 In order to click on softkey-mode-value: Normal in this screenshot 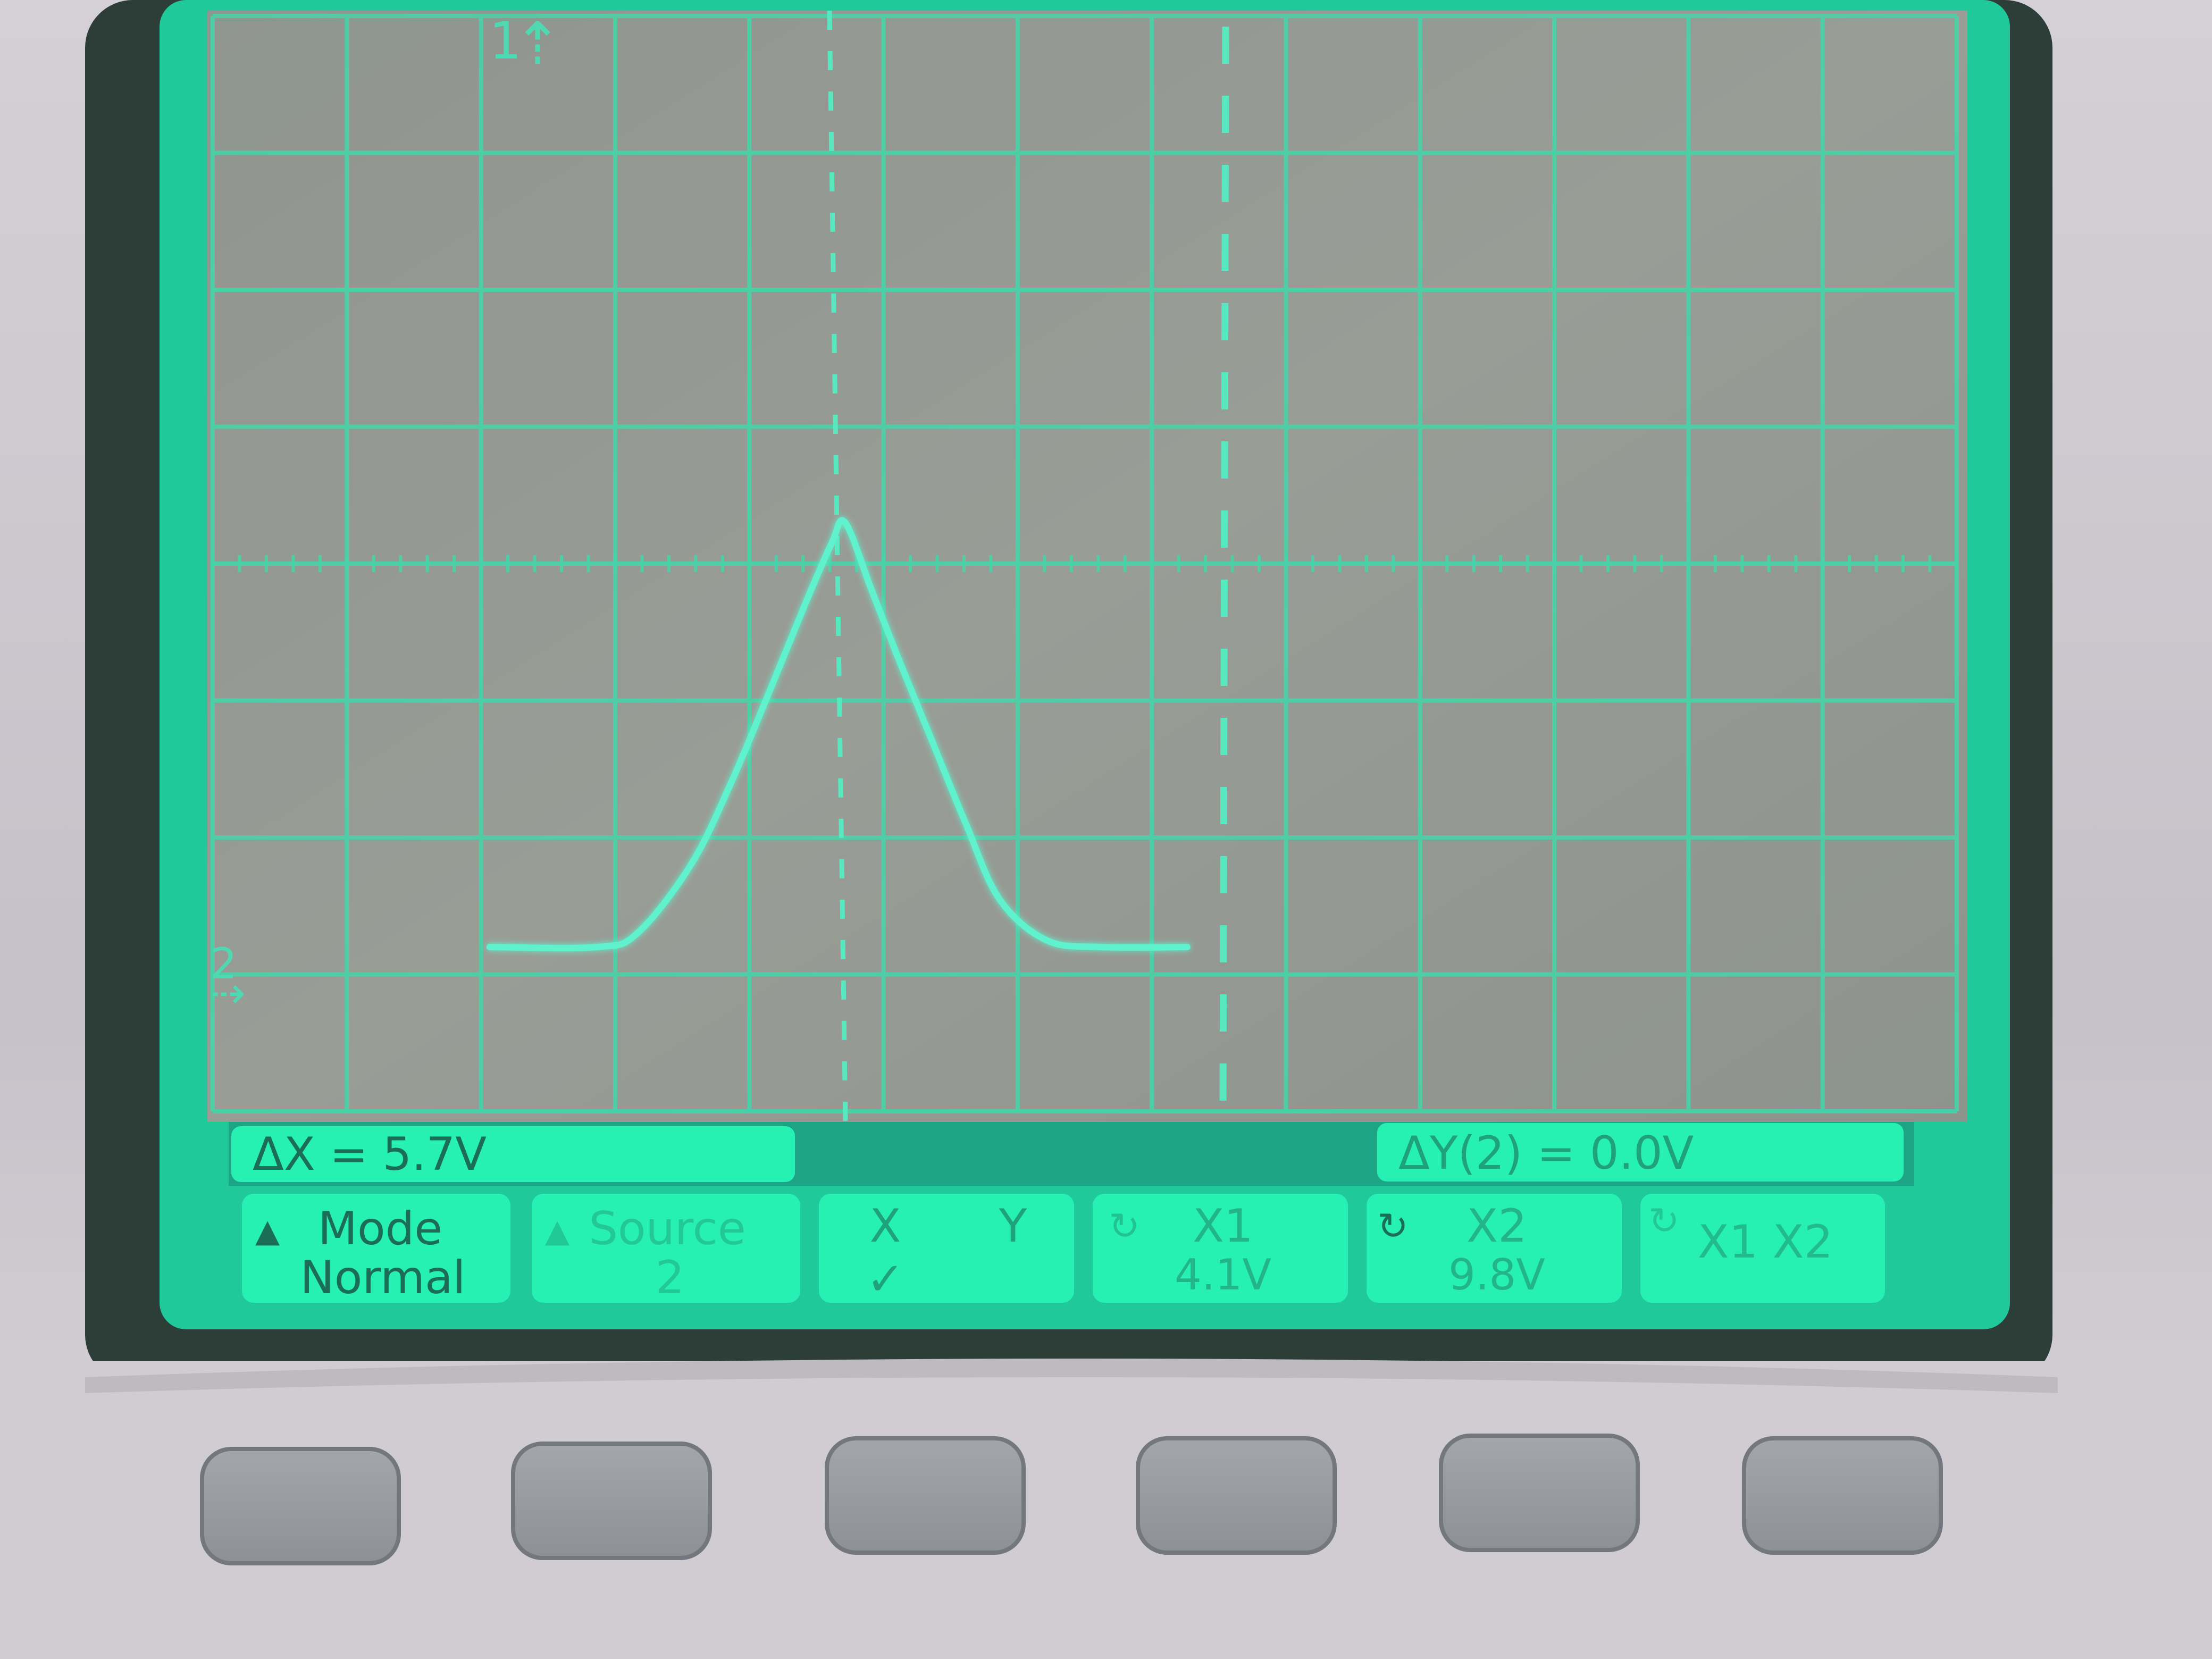, I will do `click(382, 1277)`.